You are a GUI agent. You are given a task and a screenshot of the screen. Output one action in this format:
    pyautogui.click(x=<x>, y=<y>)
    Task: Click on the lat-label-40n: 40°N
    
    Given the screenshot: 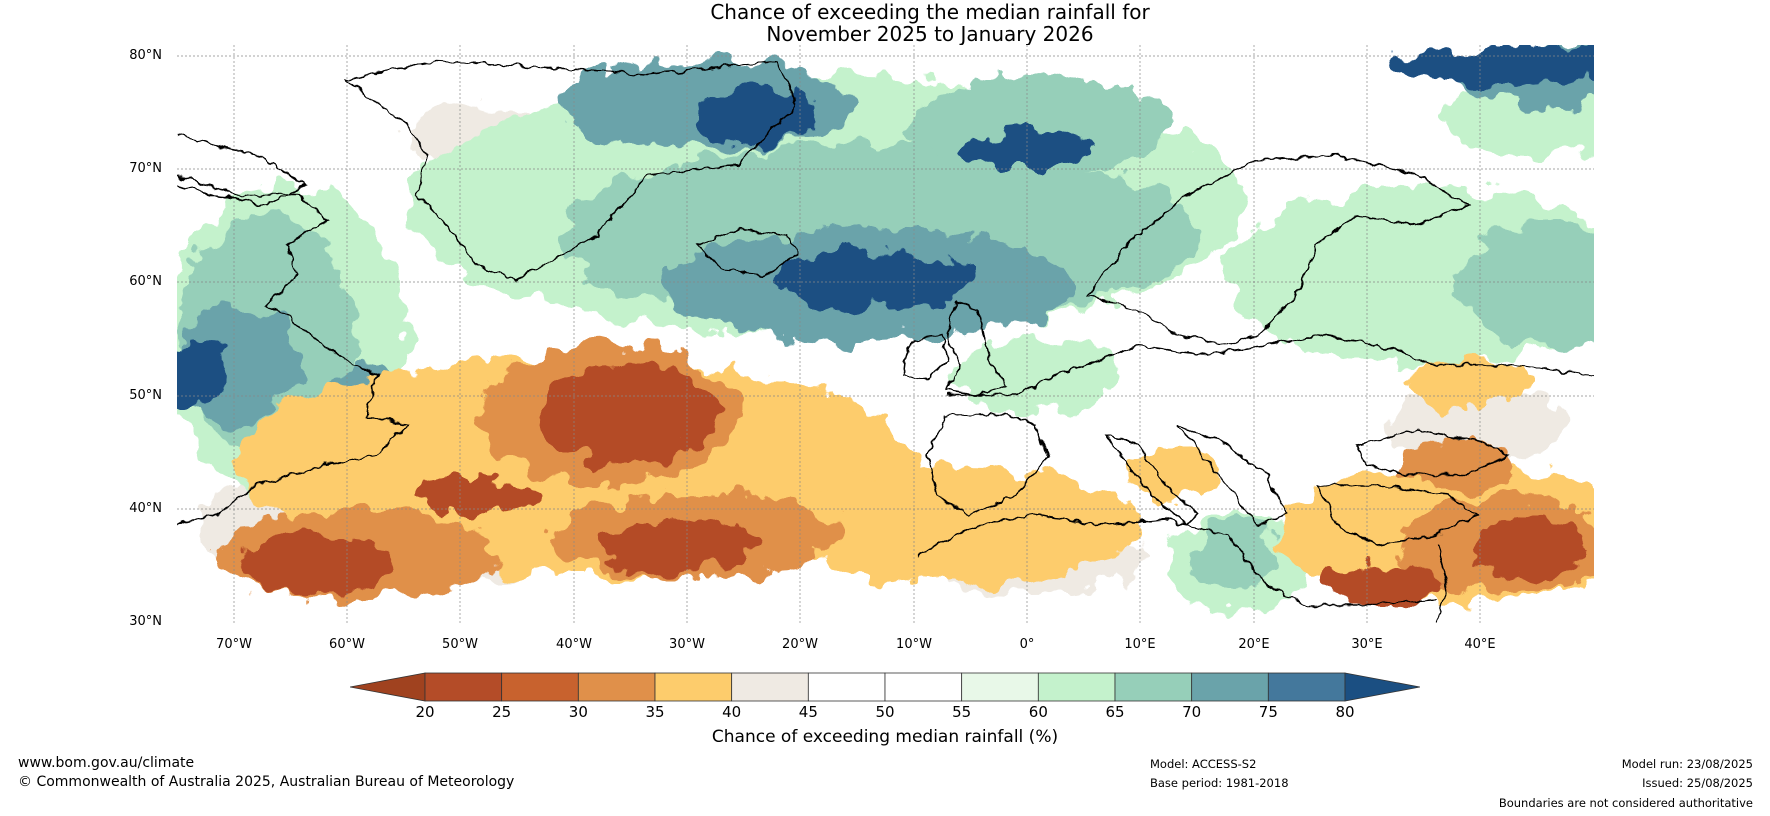 What is the action you would take?
    pyautogui.click(x=145, y=508)
    